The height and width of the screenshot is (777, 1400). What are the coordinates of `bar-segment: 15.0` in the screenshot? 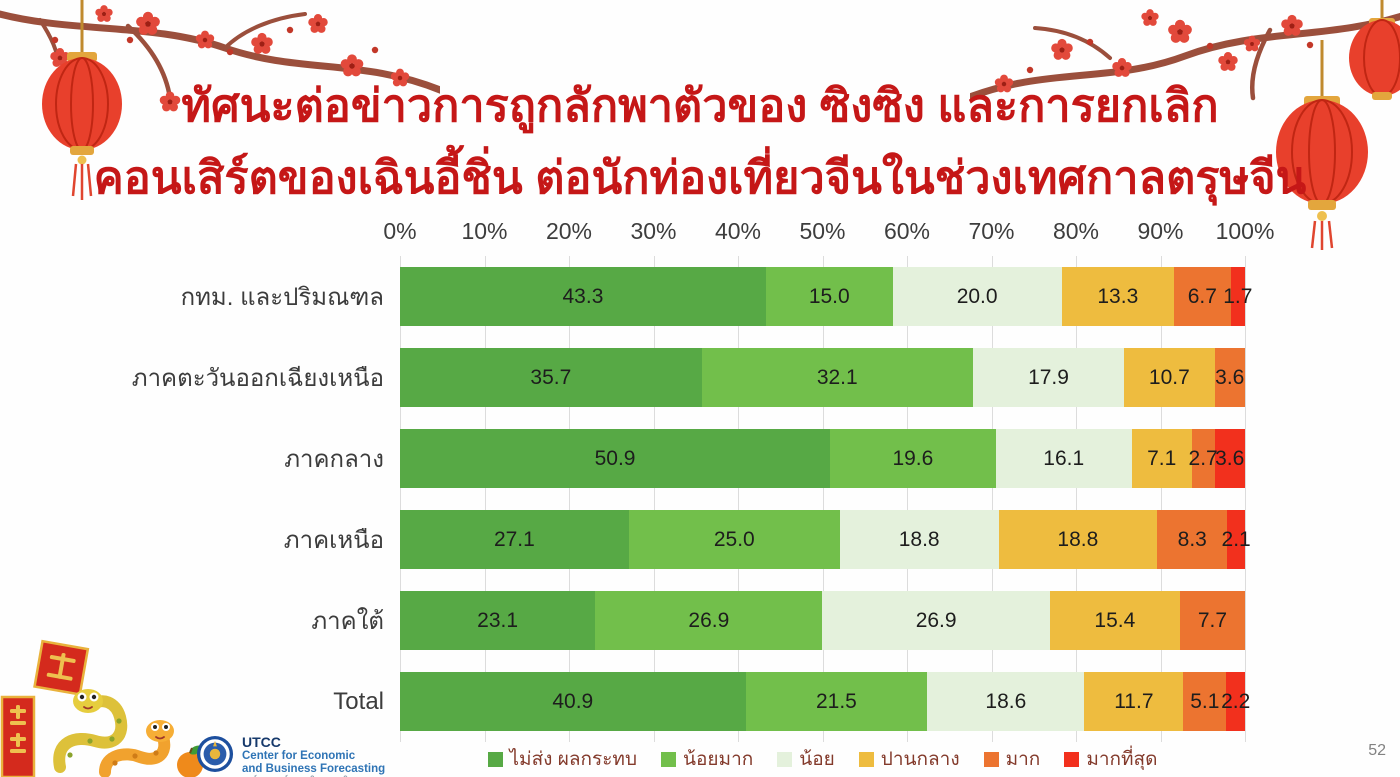 It's located at (829, 296).